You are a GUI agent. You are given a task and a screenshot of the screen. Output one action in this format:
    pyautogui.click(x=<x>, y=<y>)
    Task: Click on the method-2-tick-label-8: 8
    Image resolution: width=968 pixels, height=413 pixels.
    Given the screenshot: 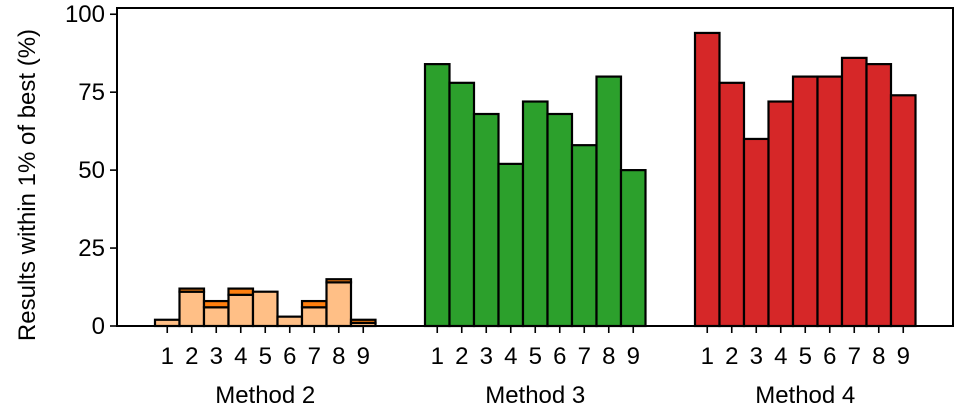 What is the action you would take?
    pyautogui.click(x=338, y=356)
    